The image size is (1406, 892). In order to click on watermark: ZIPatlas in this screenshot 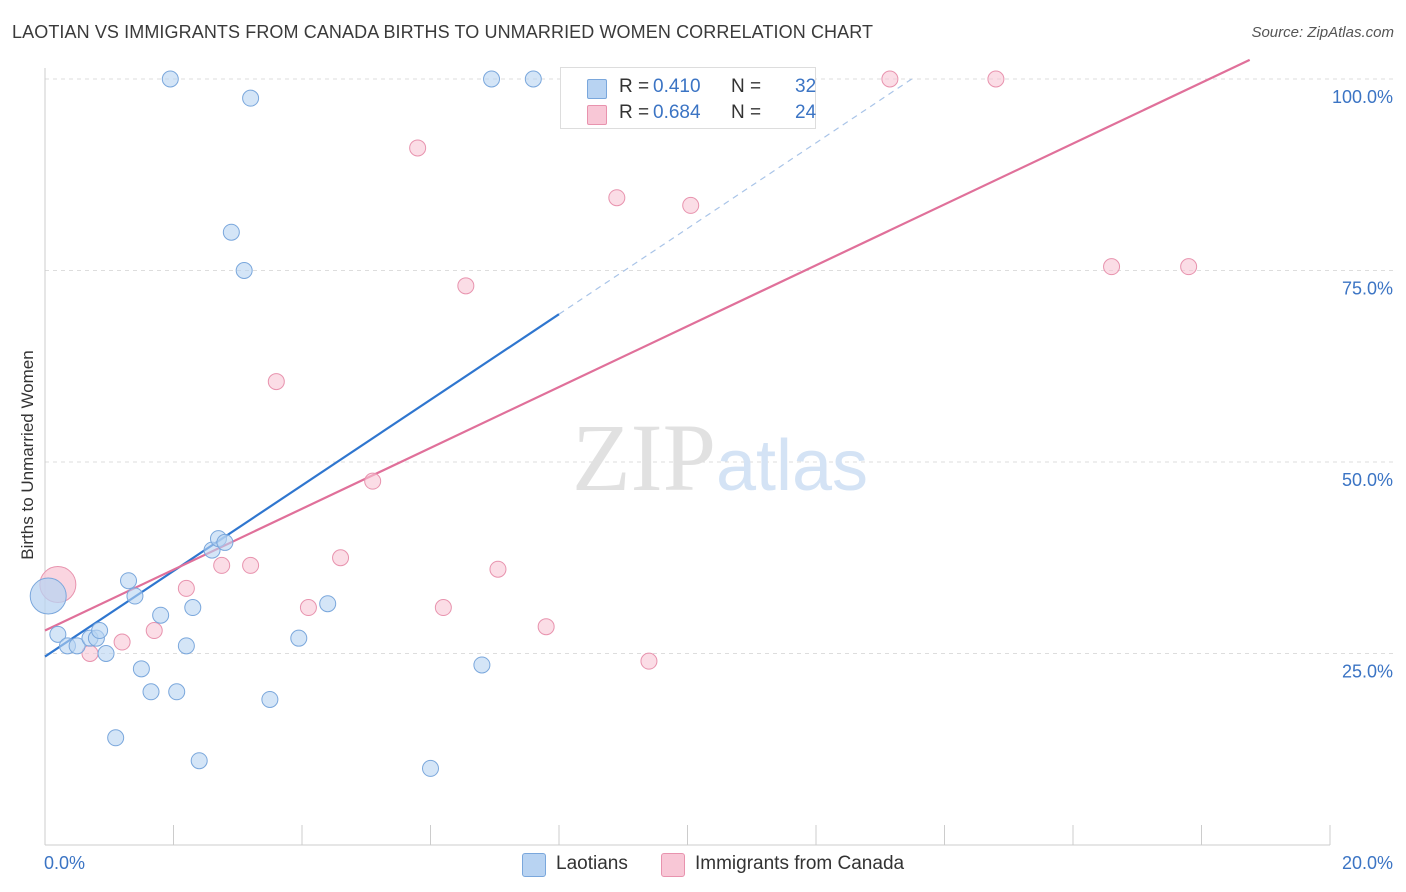, I will do `click(720, 457)`.